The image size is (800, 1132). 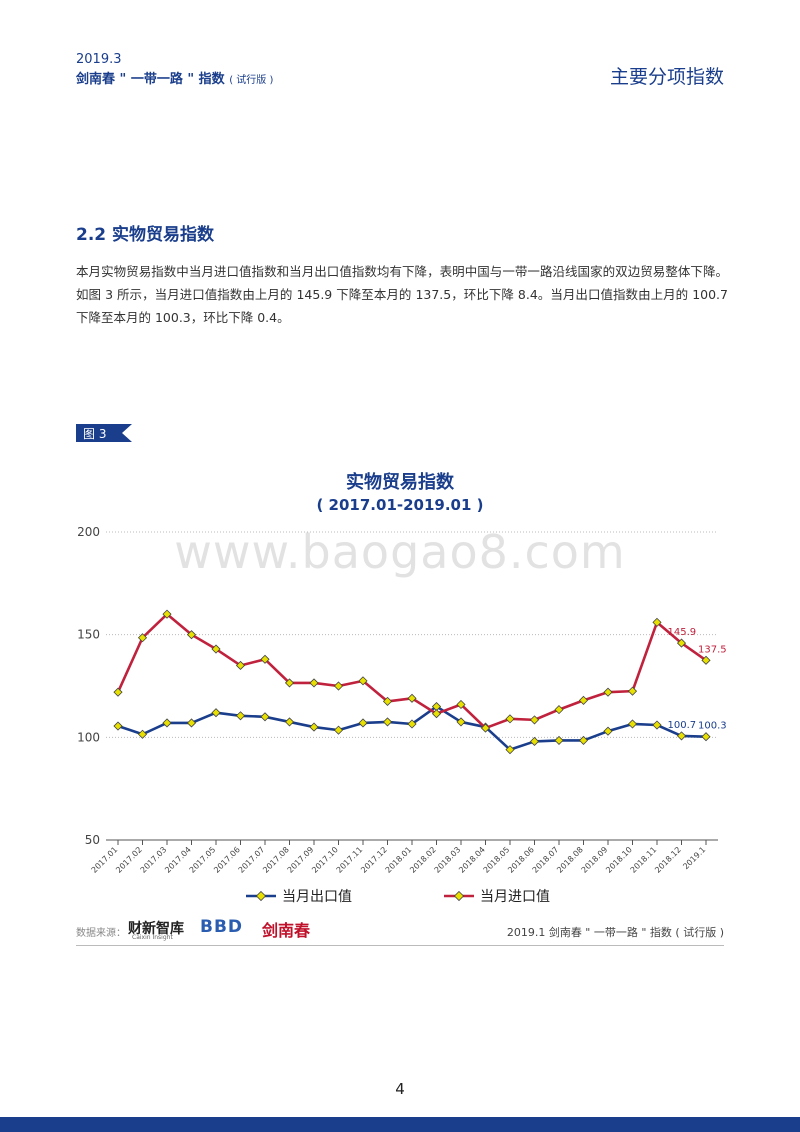 I want to click on section-title: 2.2 实物贸易指数, so click(x=145, y=235).